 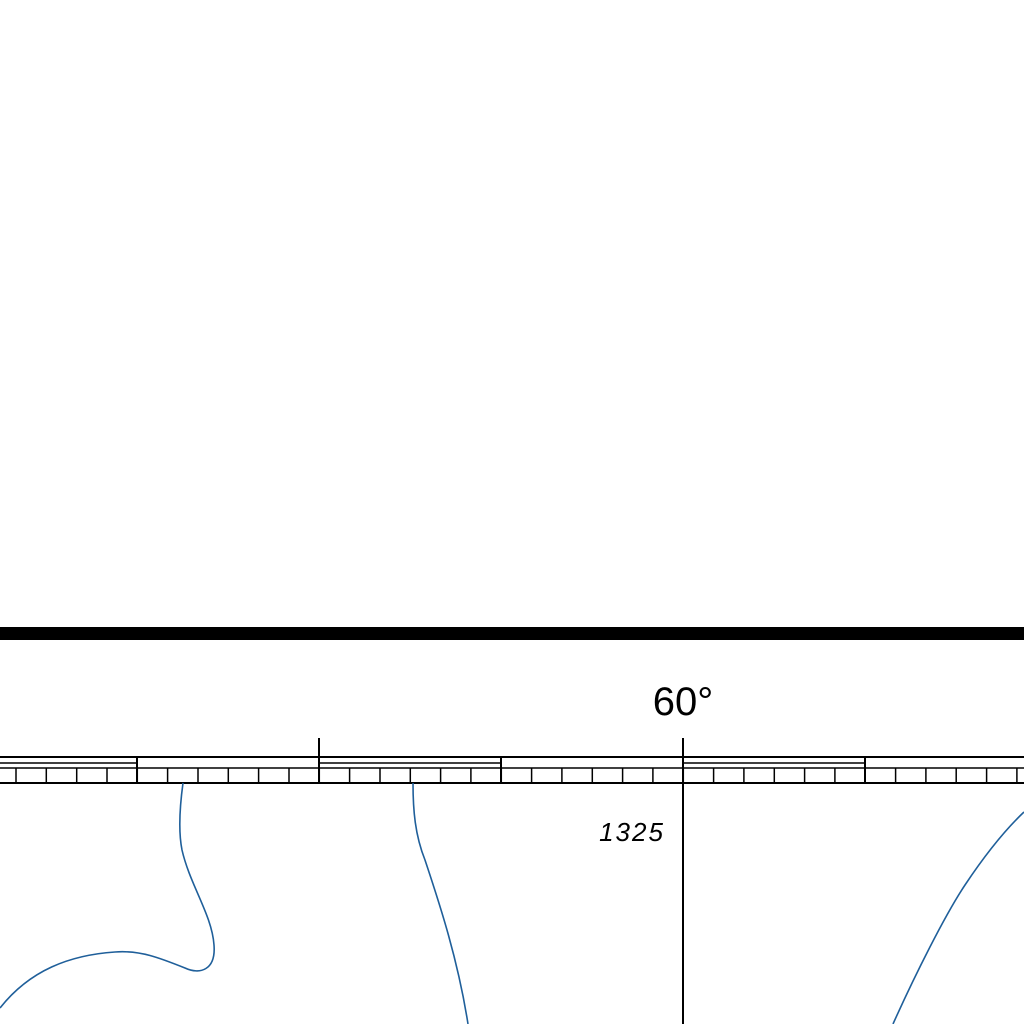 What do you see at coordinates (512, 633) in the screenshot?
I see `map-neatline` at bounding box center [512, 633].